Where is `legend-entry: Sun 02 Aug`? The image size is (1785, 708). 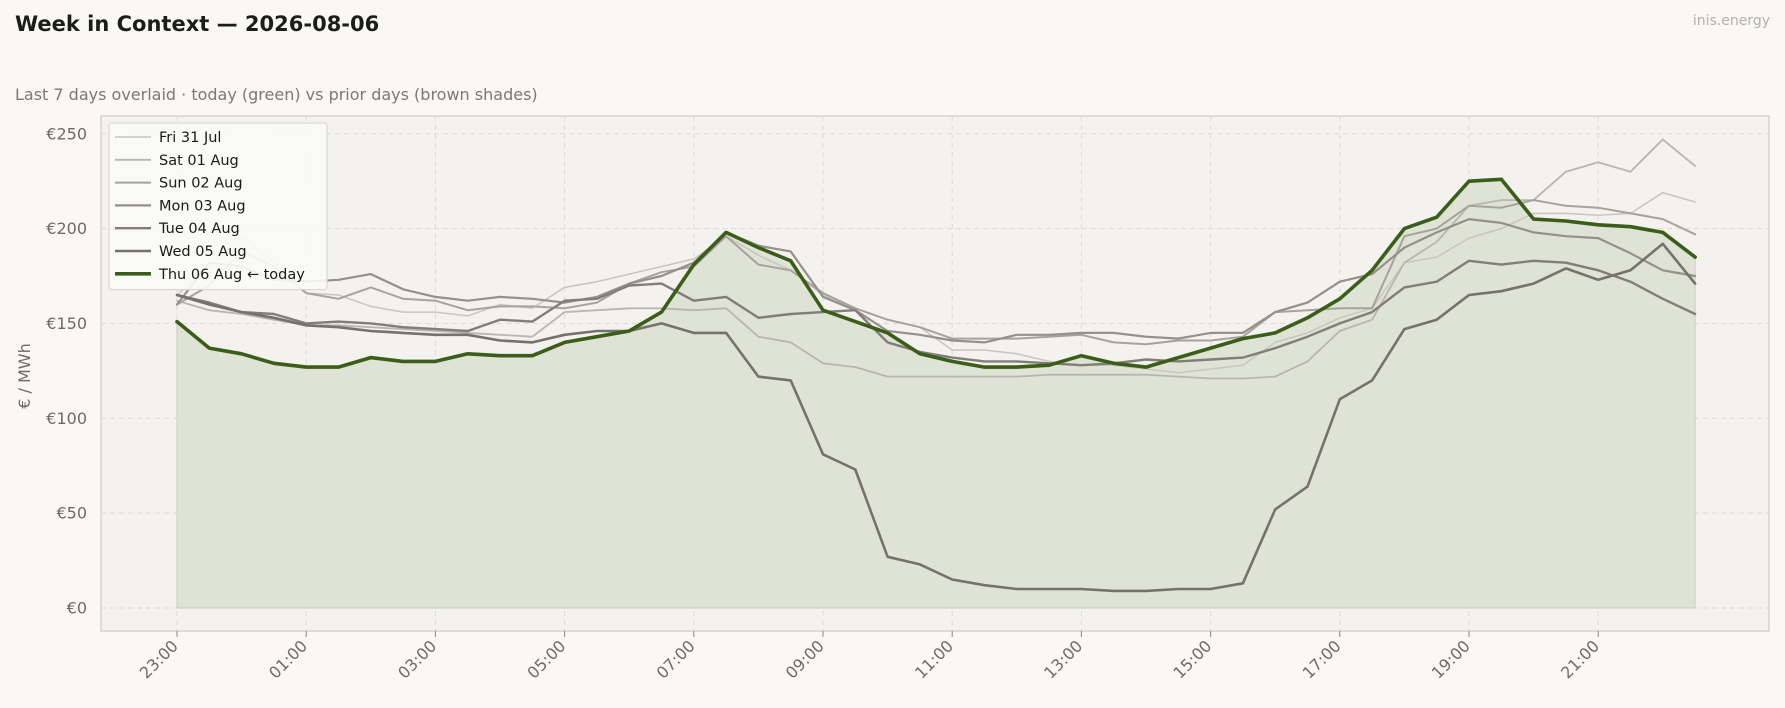
legend-entry: Sun 02 Aug is located at coordinates (201, 184).